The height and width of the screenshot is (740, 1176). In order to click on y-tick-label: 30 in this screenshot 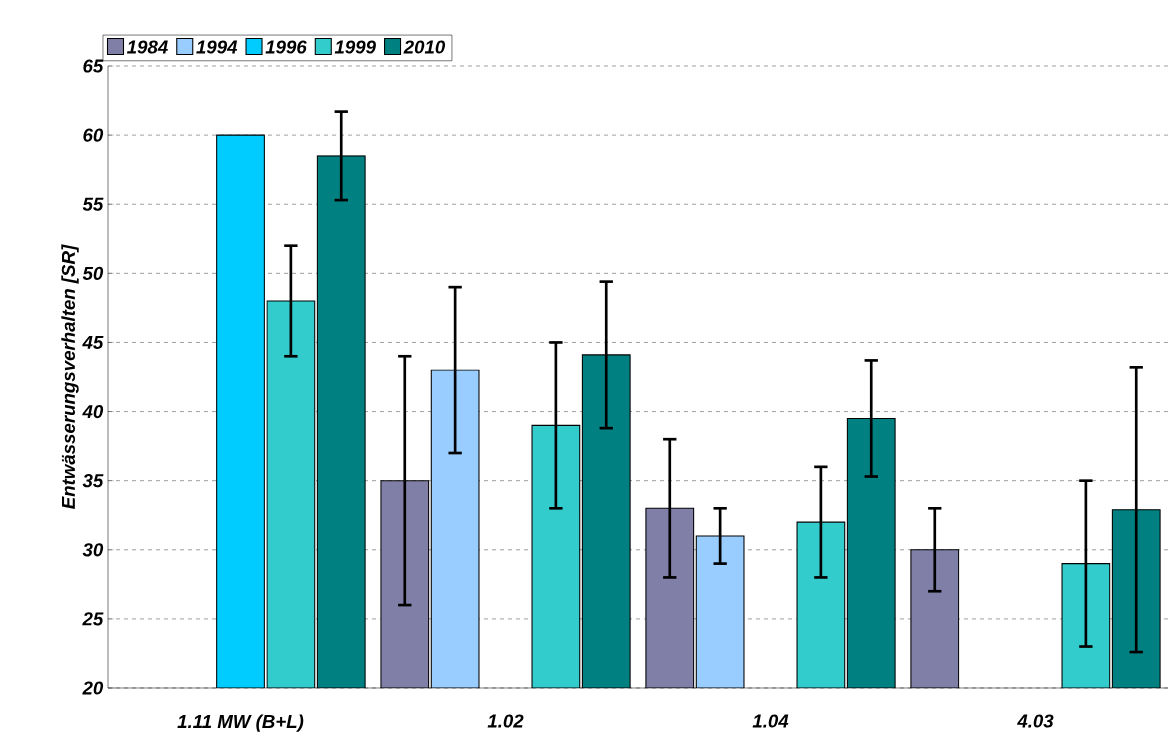, I will do `click(93, 550)`.